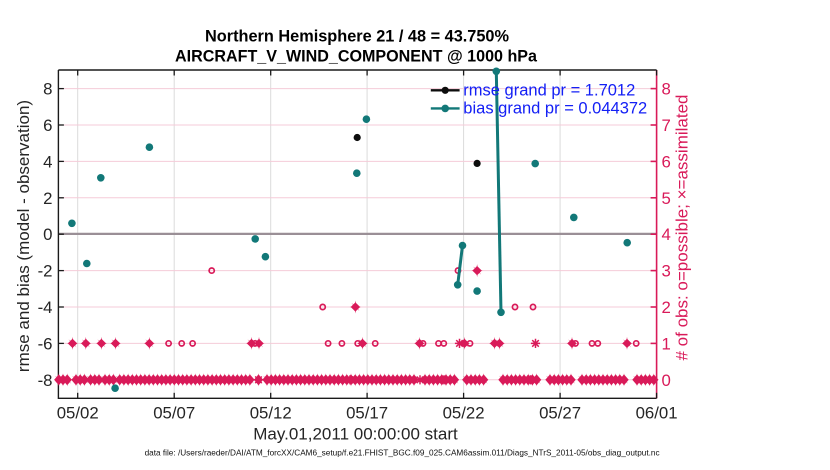  I want to click on svg-text: May.01,2011 00:00:00 start, so click(355, 434).